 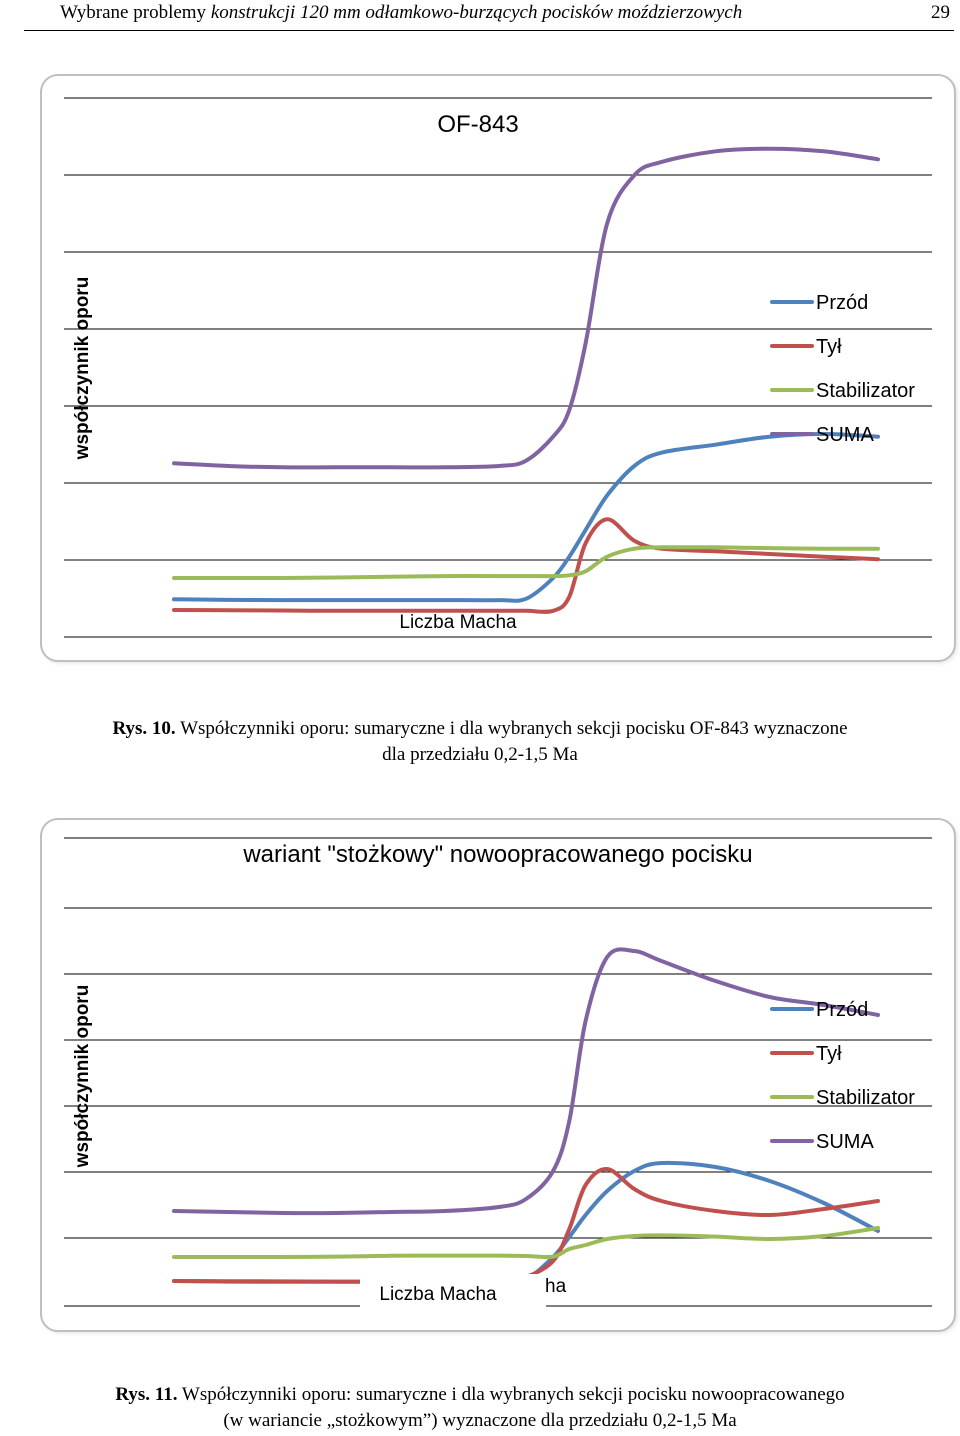 I want to click on chart-2-series-ty-line, so click(x=526, y=1225).